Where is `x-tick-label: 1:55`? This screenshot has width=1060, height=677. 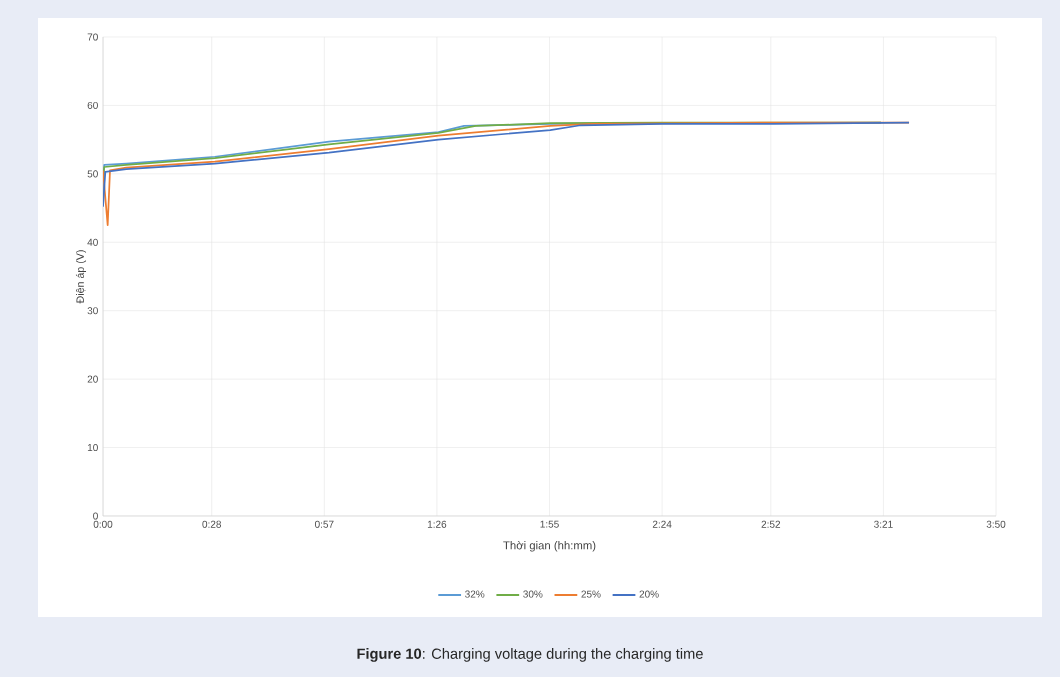 x-tick-label: 1:55 is located at coordinates (549, 524).